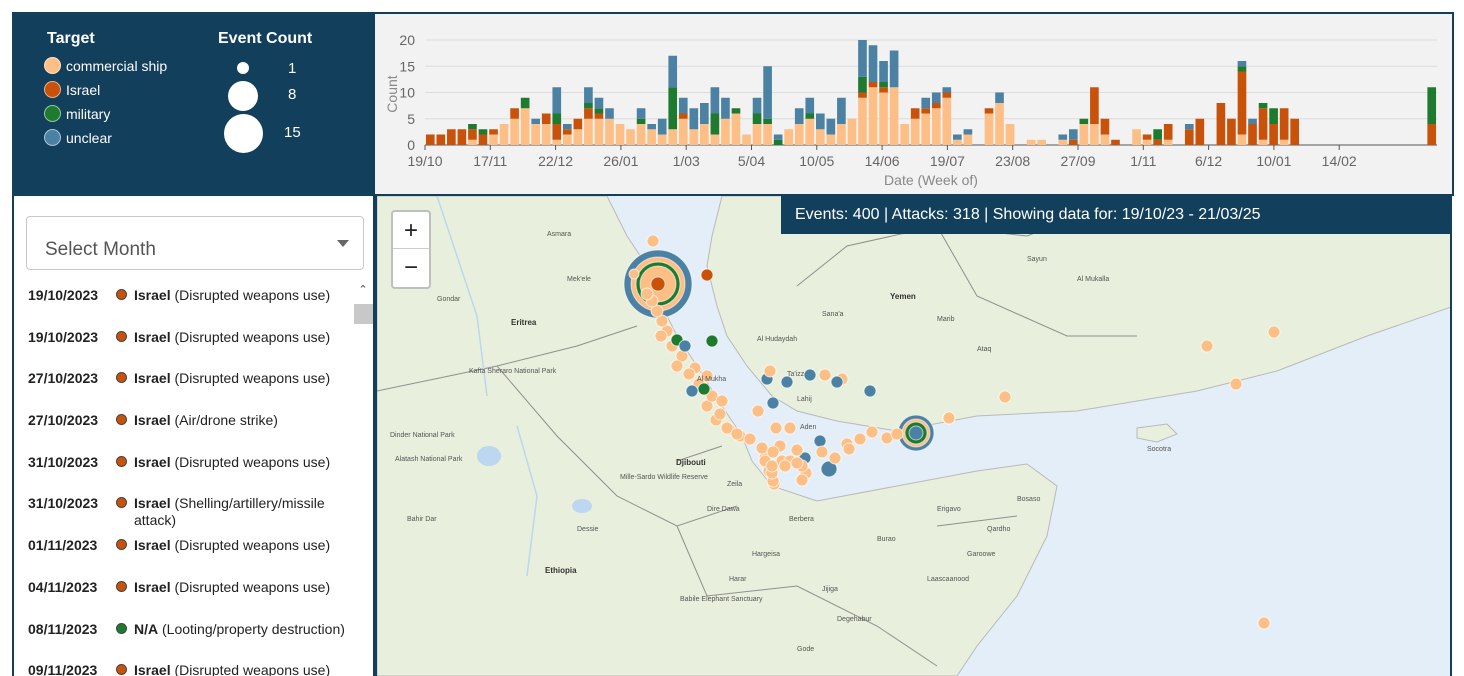  What do you see at coordinates (52, 137) in the screenshot?
I see `unclear-swatch` at bounding box center [52, 137].